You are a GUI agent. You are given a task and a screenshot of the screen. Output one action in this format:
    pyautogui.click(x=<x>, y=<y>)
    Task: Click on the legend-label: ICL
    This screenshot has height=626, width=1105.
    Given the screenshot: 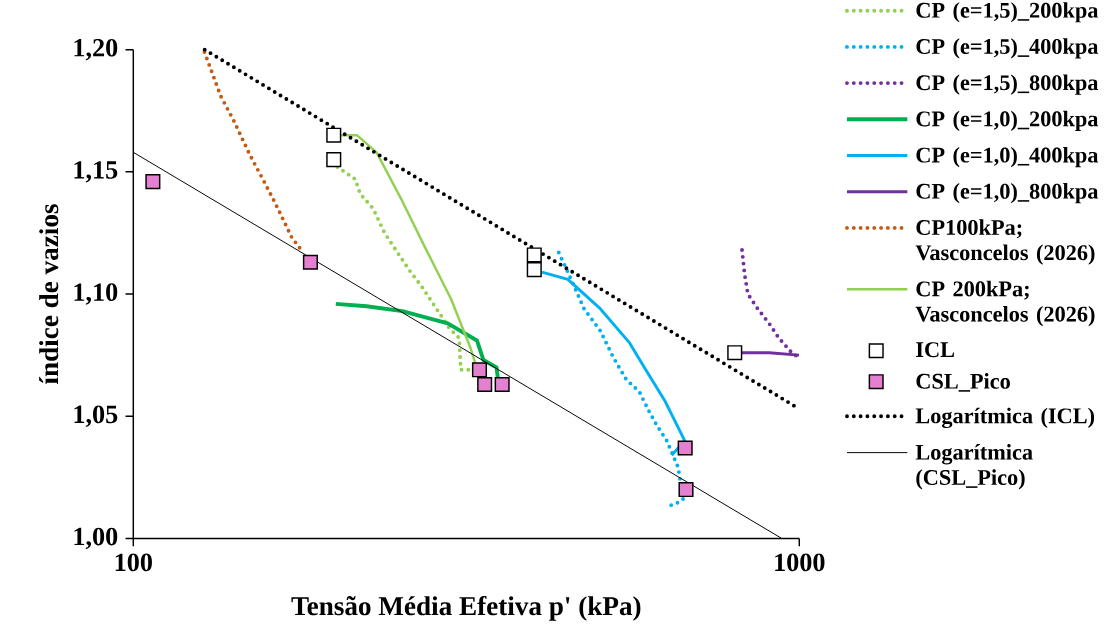 What is the action you would take?
    pyautogui.click(x=935, y=350)
    